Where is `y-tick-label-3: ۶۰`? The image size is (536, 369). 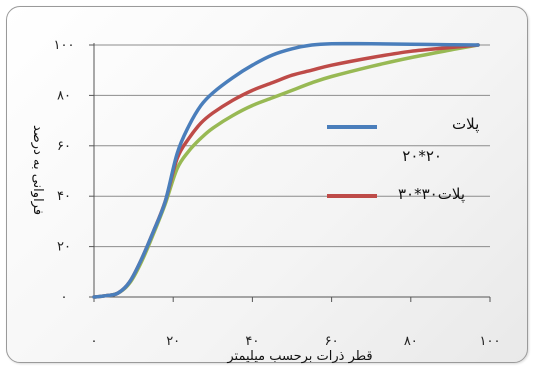 y-tick-label-3: ۶۰ is located at coordinates (64, 146).